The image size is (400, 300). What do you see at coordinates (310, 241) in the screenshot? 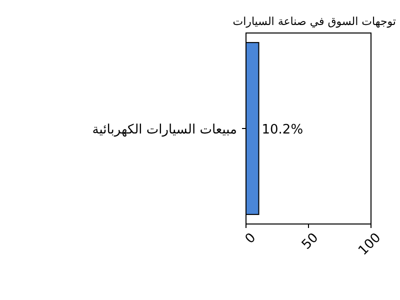
I see `x-tick-label: 50` at bounding box center [310, 241].